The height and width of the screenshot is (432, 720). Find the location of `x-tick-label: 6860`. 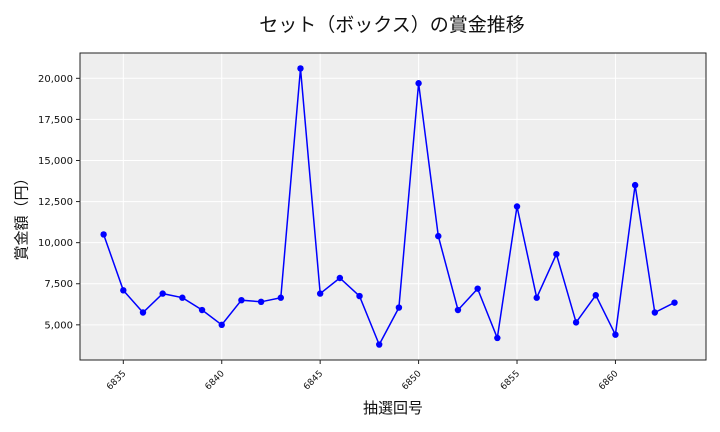

x-tick-label: 6860 is located at coordinates (608, 380).